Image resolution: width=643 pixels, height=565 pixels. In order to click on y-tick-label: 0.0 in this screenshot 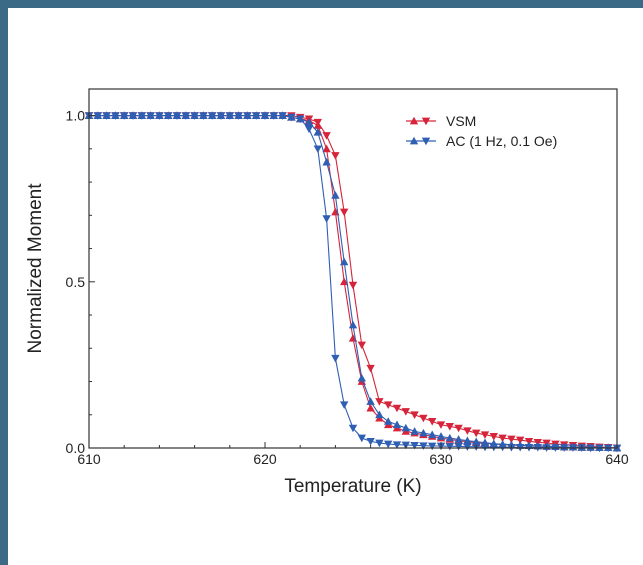, I will do `click(76, 448)`.